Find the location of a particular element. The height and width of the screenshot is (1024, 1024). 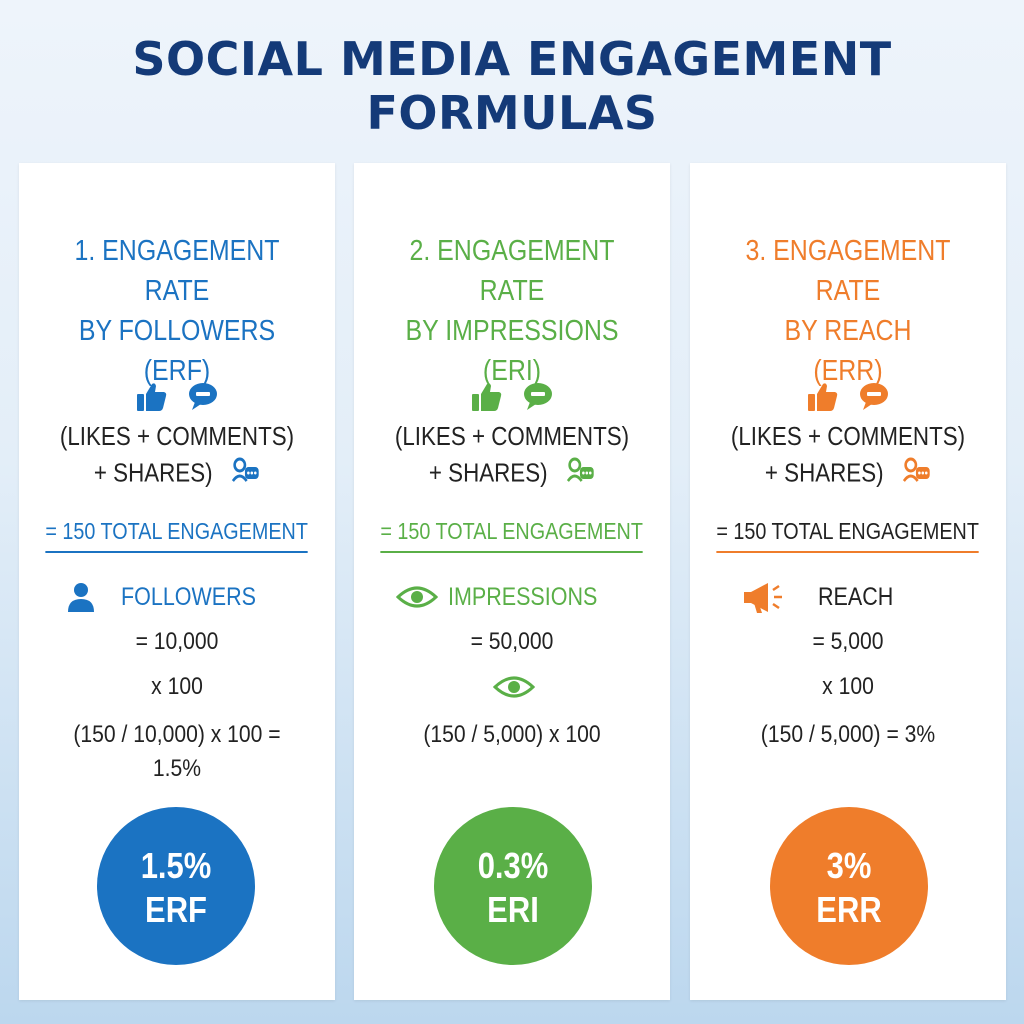

result-value: 0.3% is located at coordinates (513, 865).